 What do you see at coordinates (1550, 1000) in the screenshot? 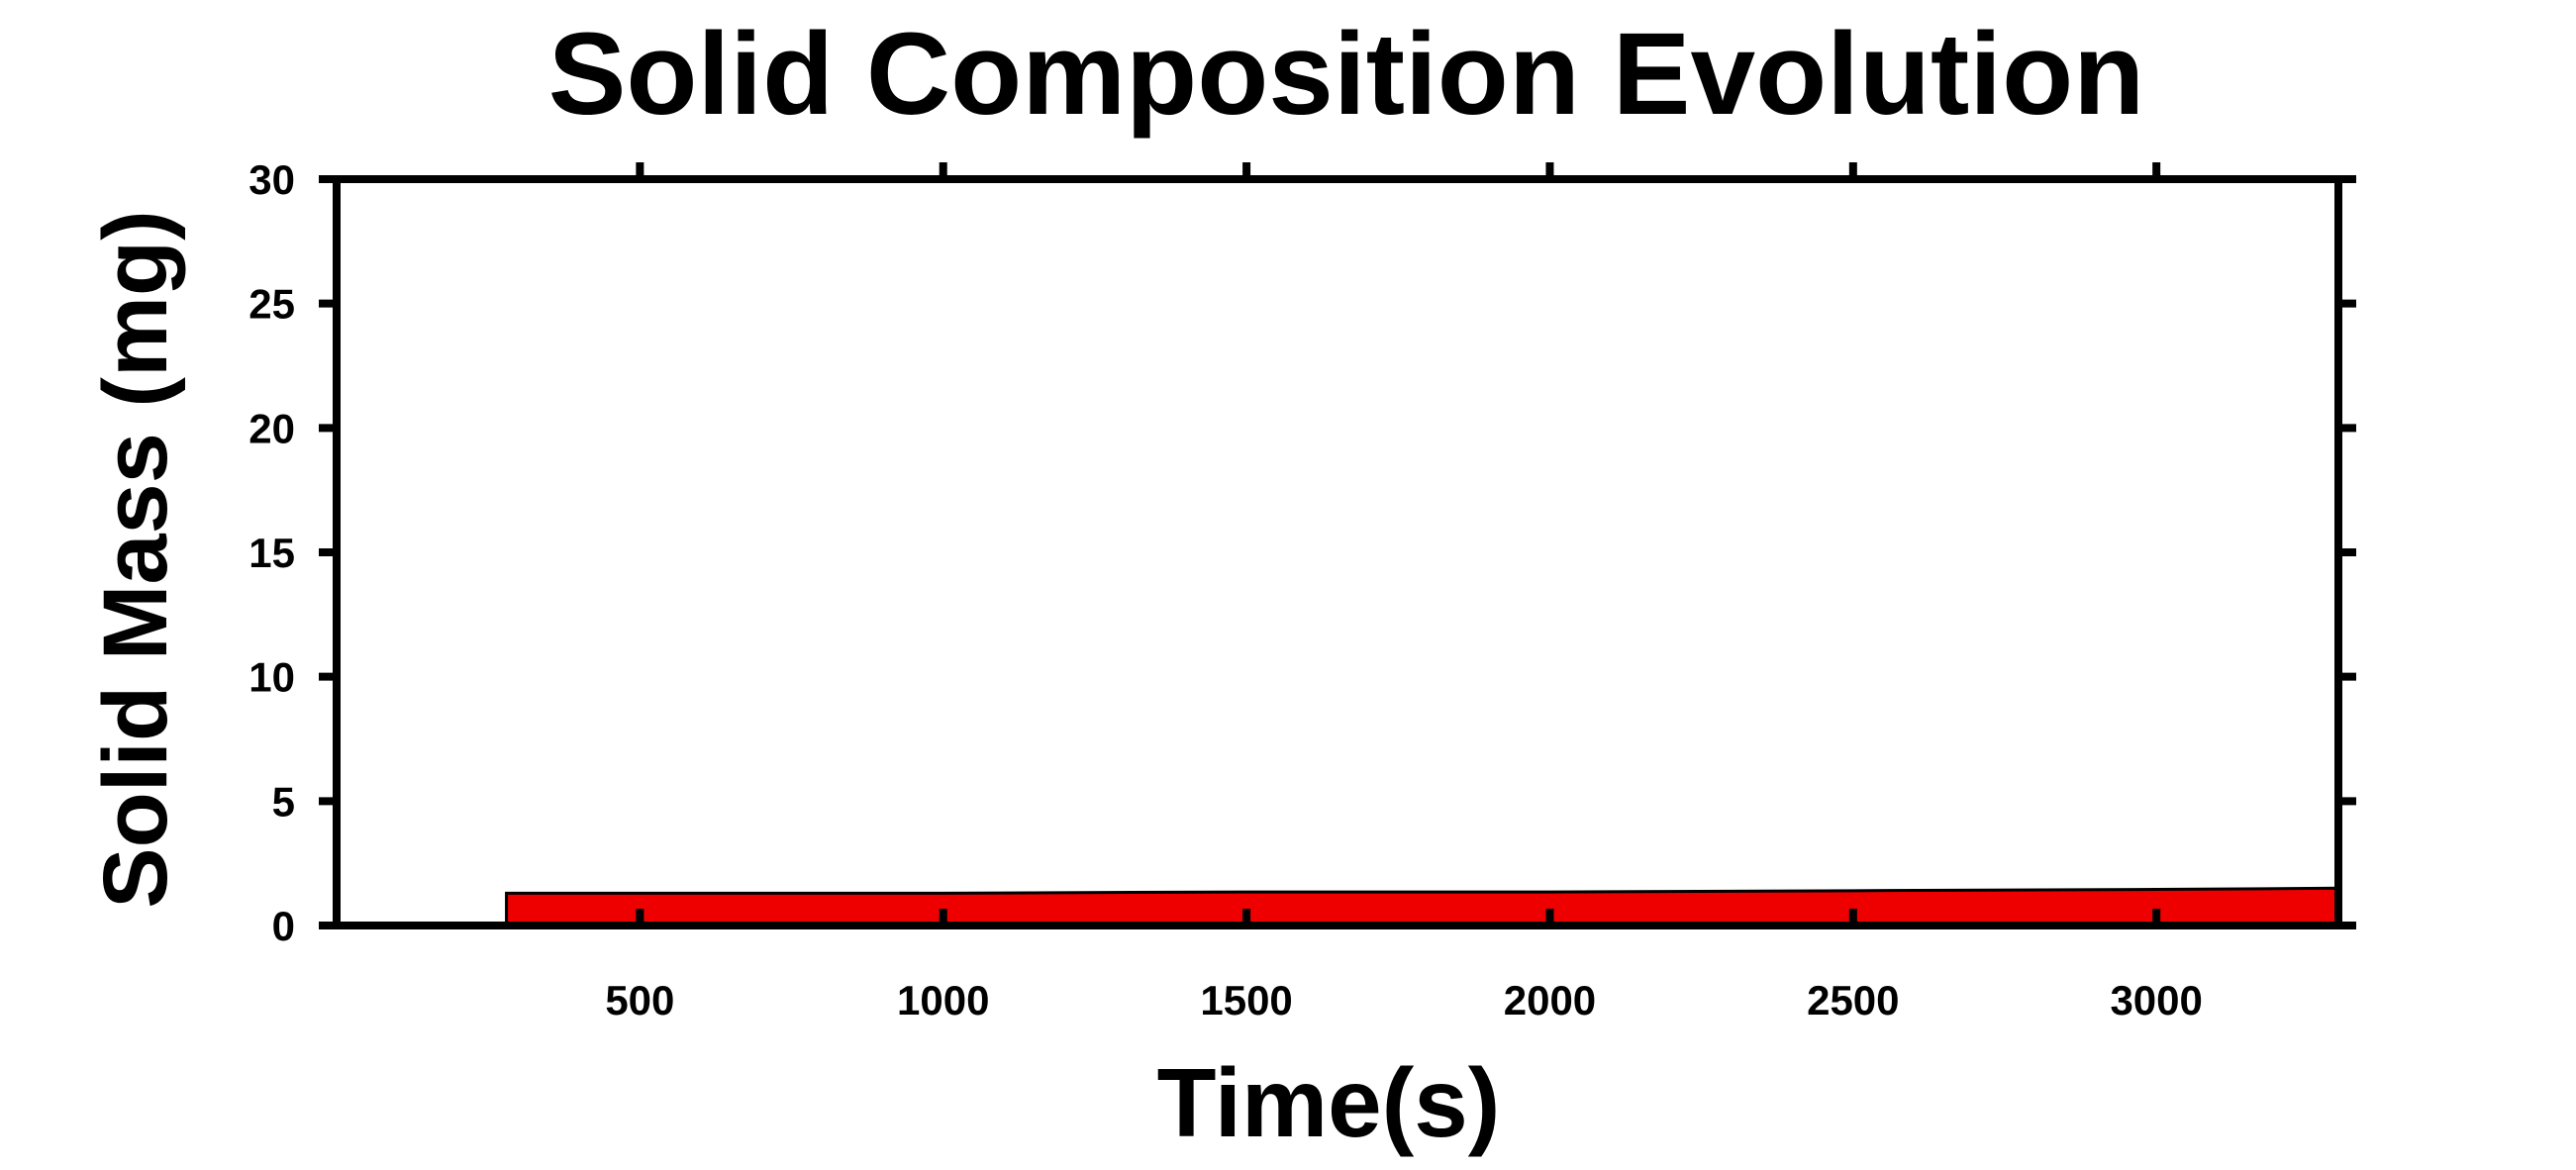
I see `x-tick-label-3: 2000` at bounding box center [1550, 1000].